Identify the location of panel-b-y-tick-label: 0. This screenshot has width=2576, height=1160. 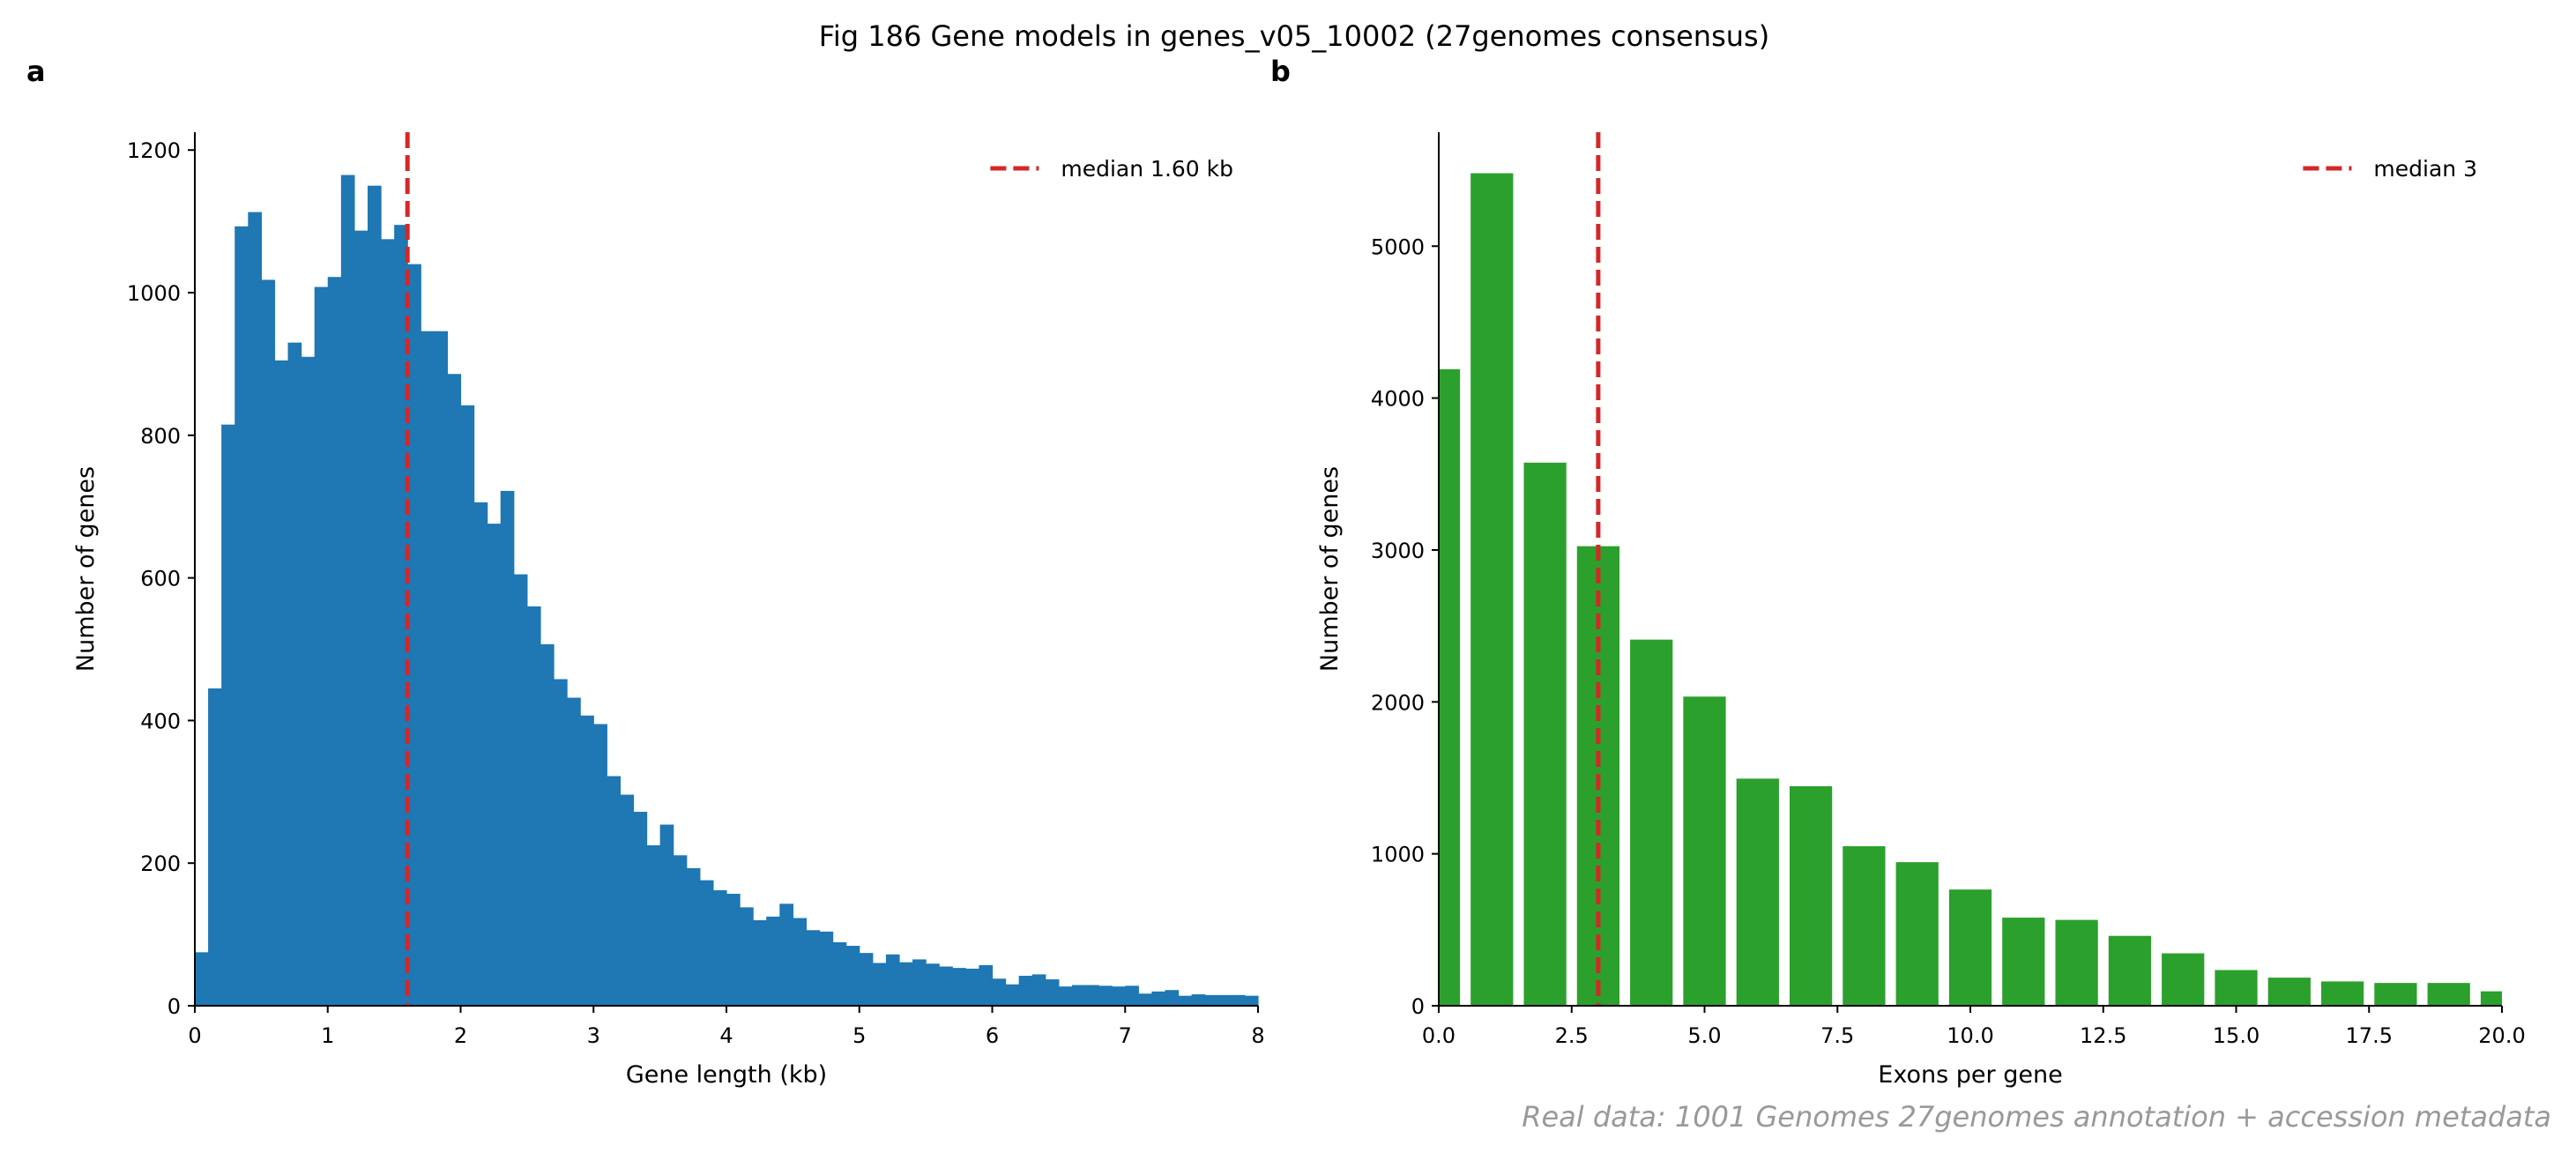
(1418, 1006).